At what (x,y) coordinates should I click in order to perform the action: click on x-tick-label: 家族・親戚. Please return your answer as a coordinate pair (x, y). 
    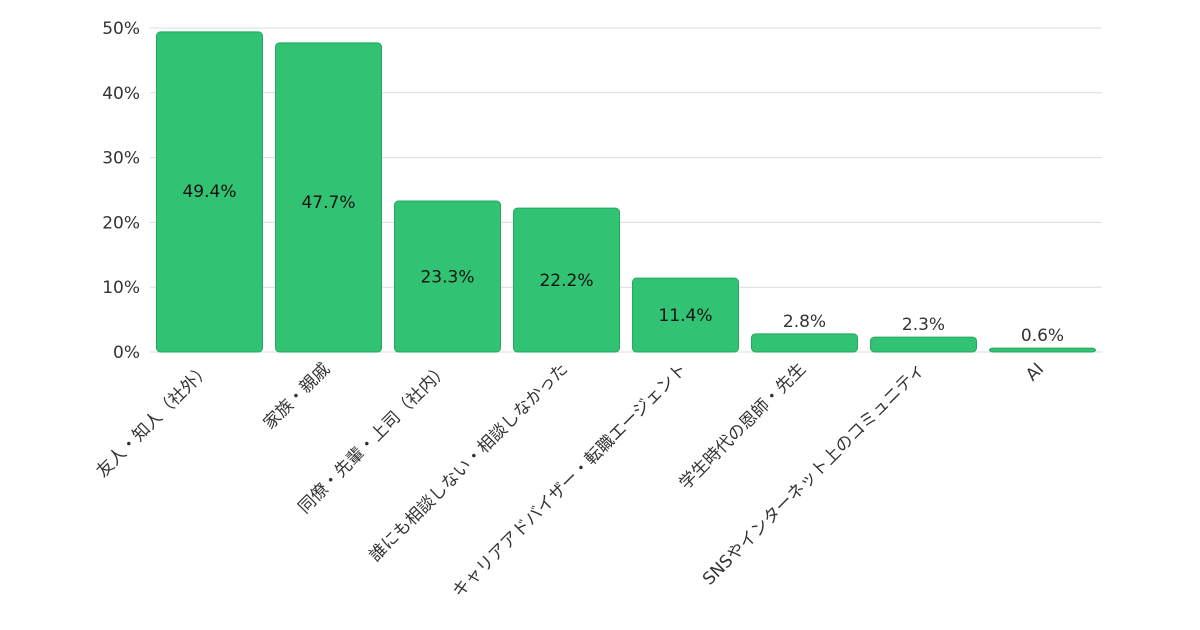
    Looking at the image, I should click on (297, 396).